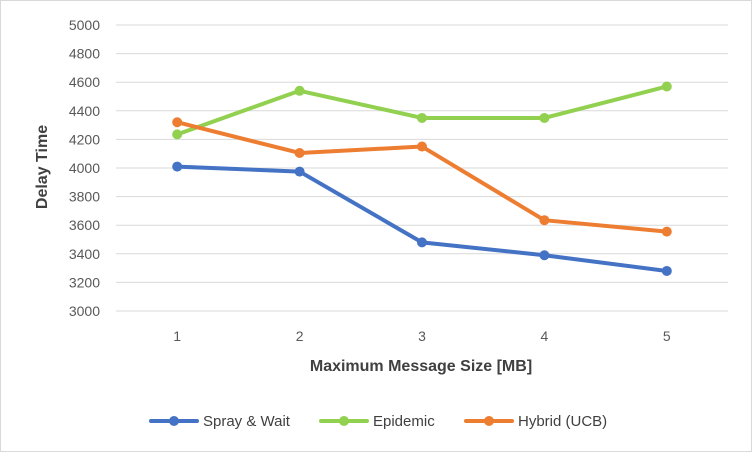 This screenshot has height=452, width=752. What do you see at coordinates (84, 54) in the screenshot?
I see `y-tick-label: 4800` at bounding box center [84, 54].